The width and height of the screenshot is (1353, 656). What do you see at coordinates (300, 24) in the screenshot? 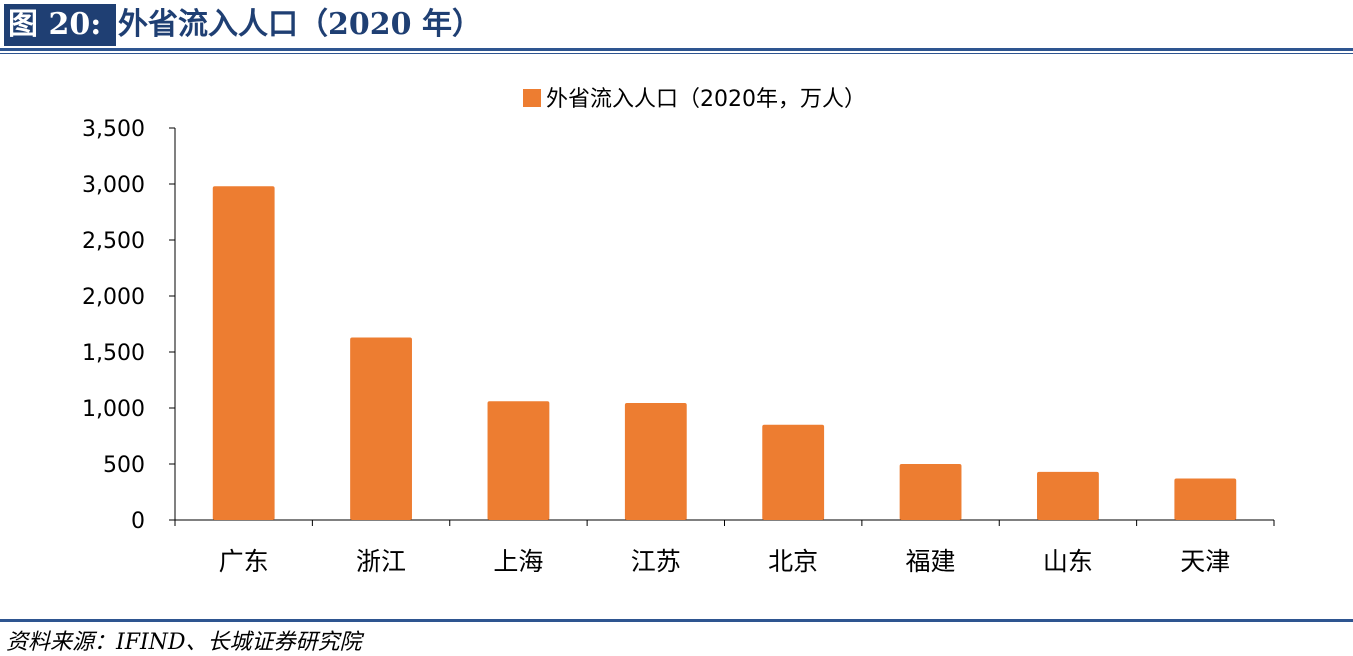
I see `figure-title: 外省流入人口（2020 年）` at bounding box center [300, 24].